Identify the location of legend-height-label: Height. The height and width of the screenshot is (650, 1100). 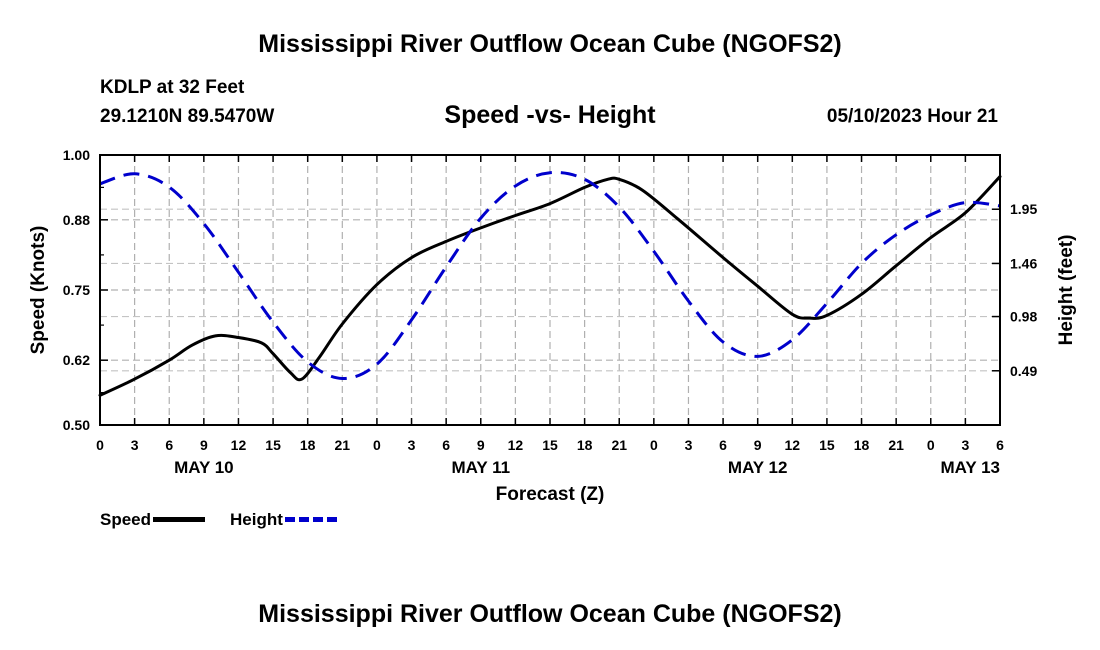
(256, 519).